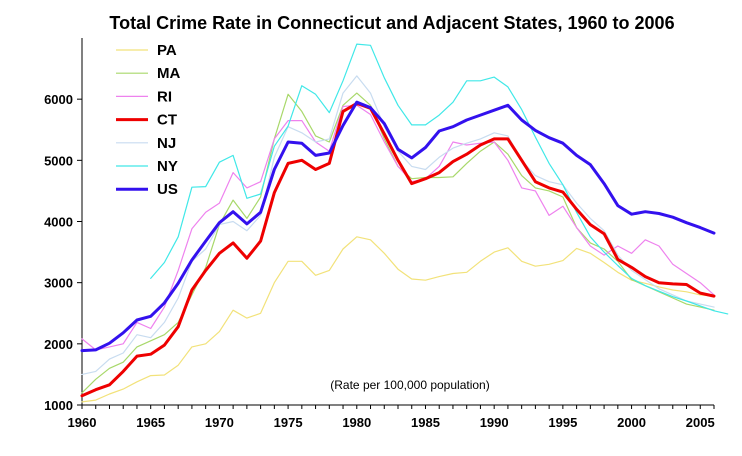 This screenshot has width=742, height=456. I want to click on x-axis: 1960 1965 1970 1975 1980 1985 1990 1995 2000 2005, so click(391, 417).